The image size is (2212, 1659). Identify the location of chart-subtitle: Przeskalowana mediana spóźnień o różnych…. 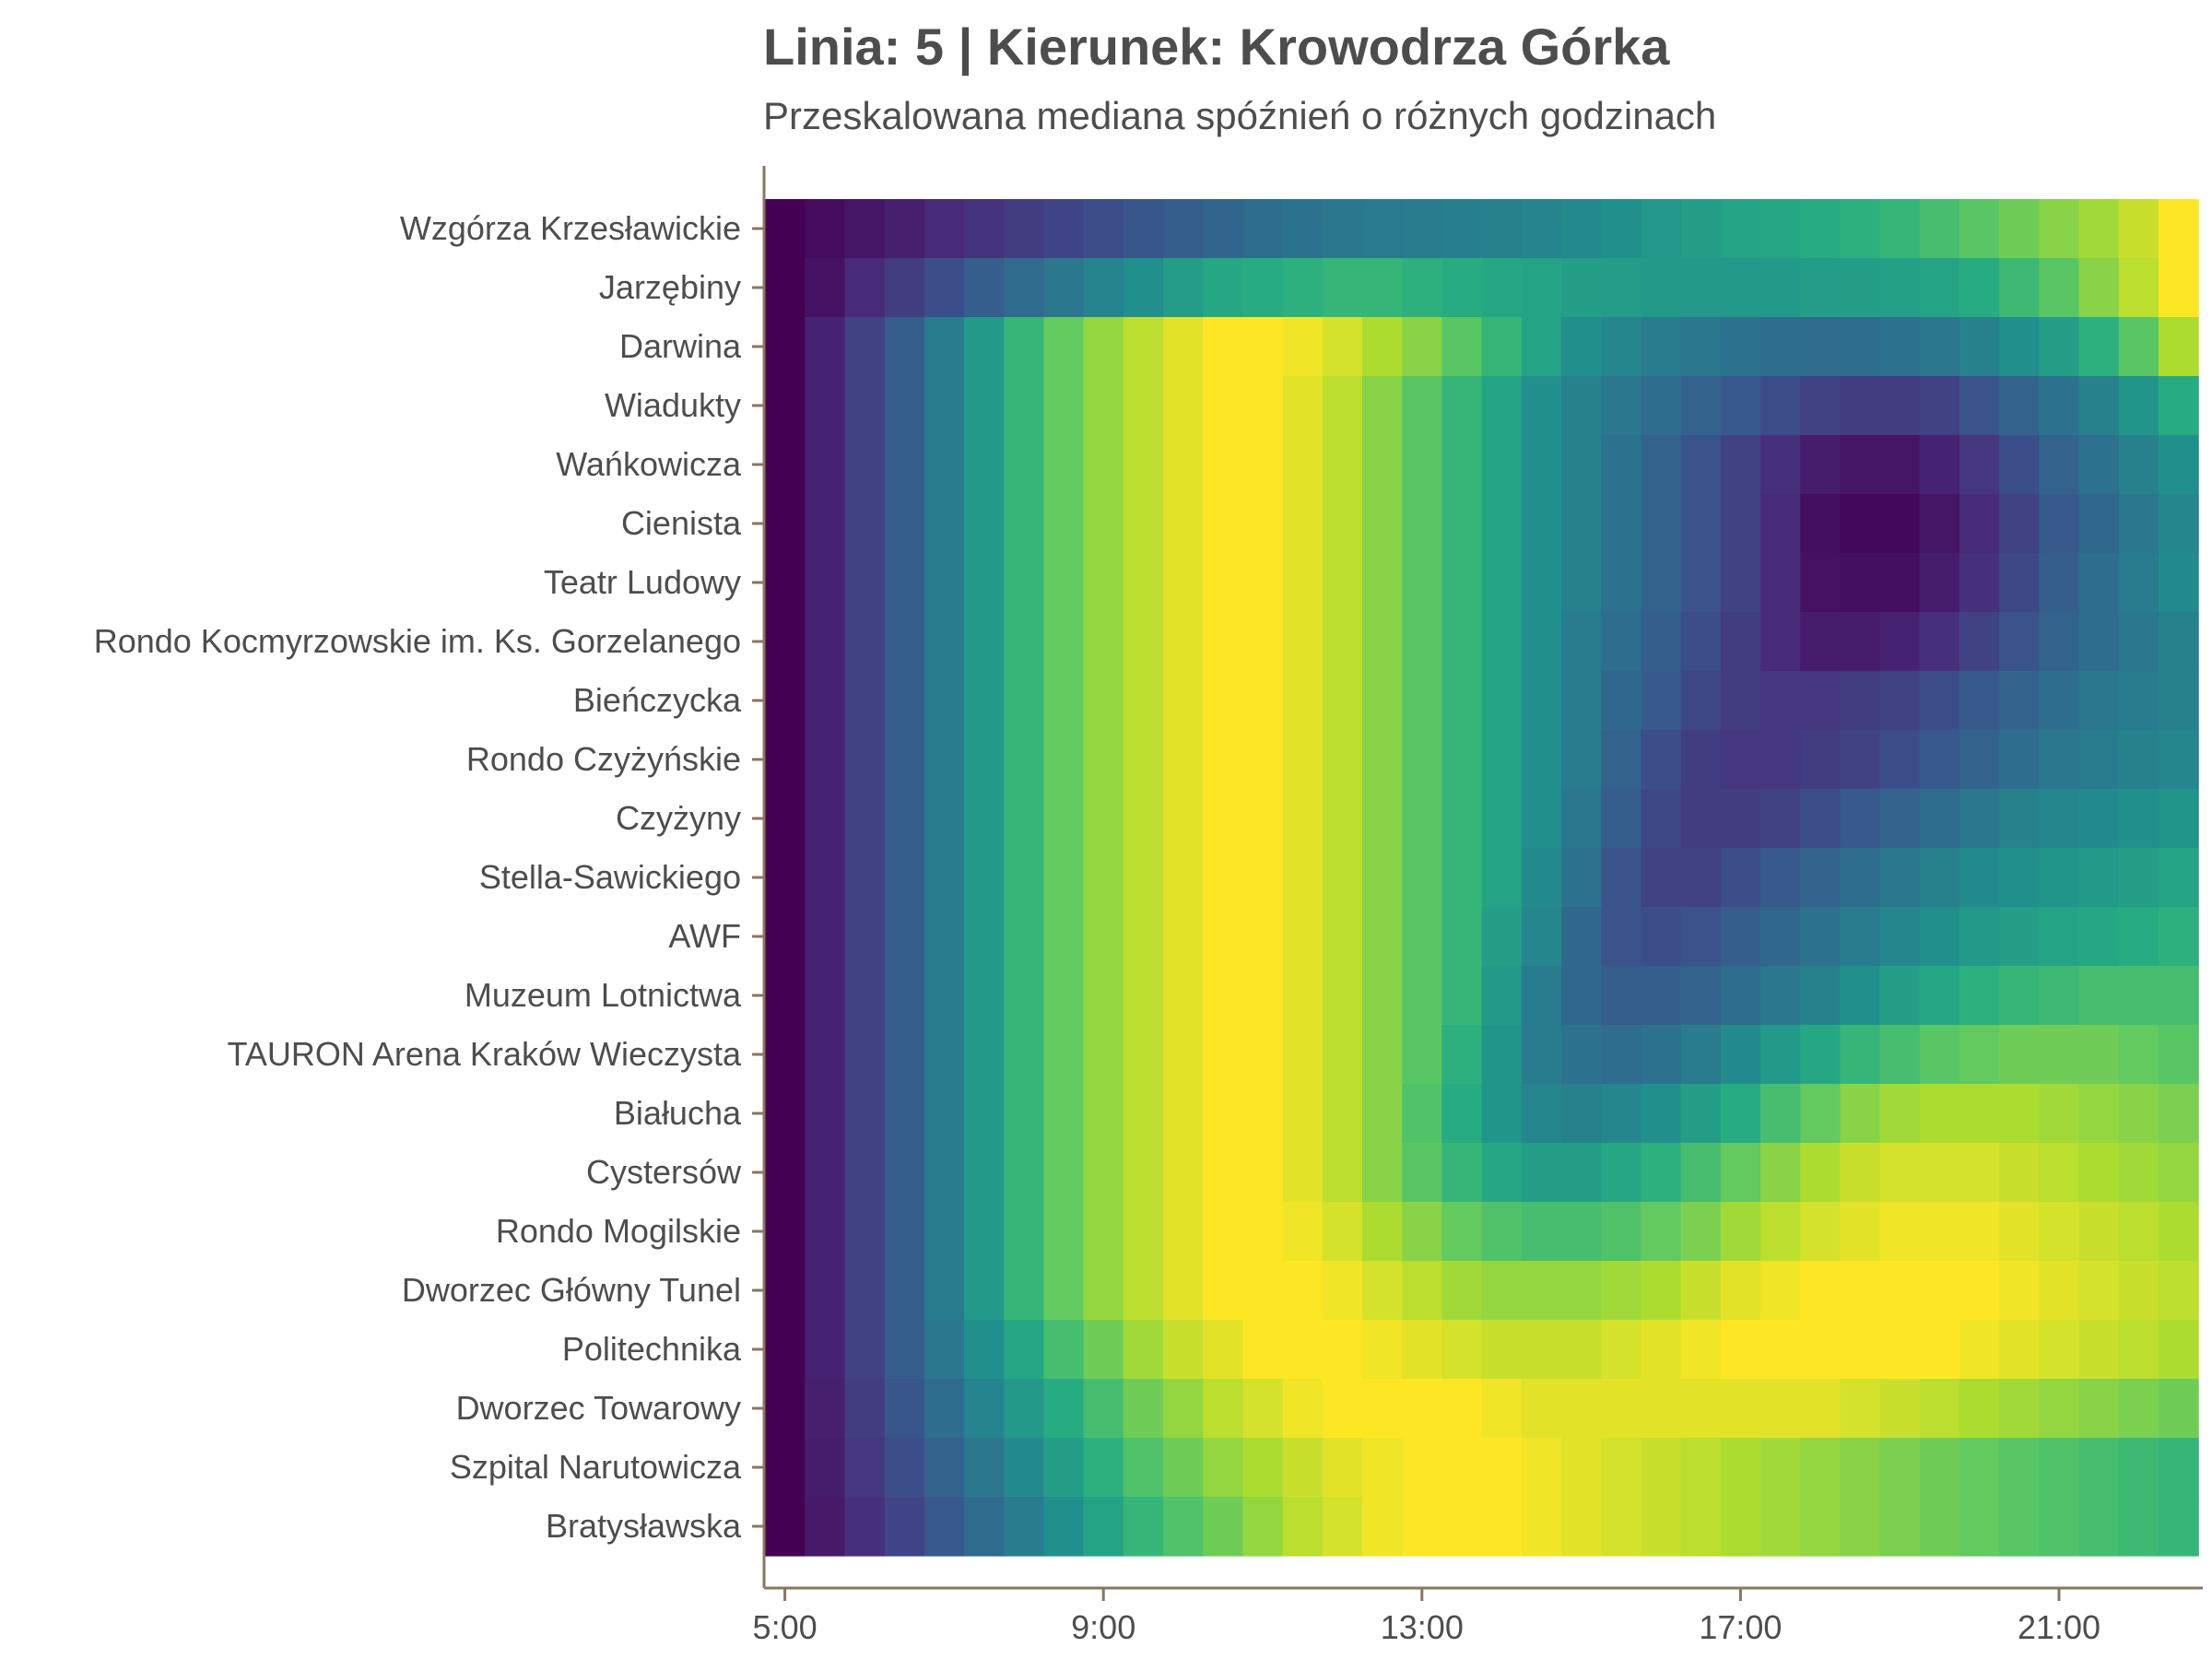
(1240, 115).